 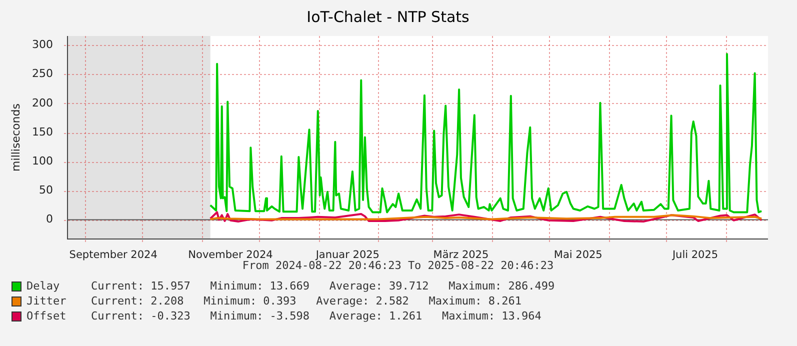 What do you see at coordinates (347, 255) in the screenshot?
I see `x-tick-label: Januar 2025` at bounding box center [347, 255].